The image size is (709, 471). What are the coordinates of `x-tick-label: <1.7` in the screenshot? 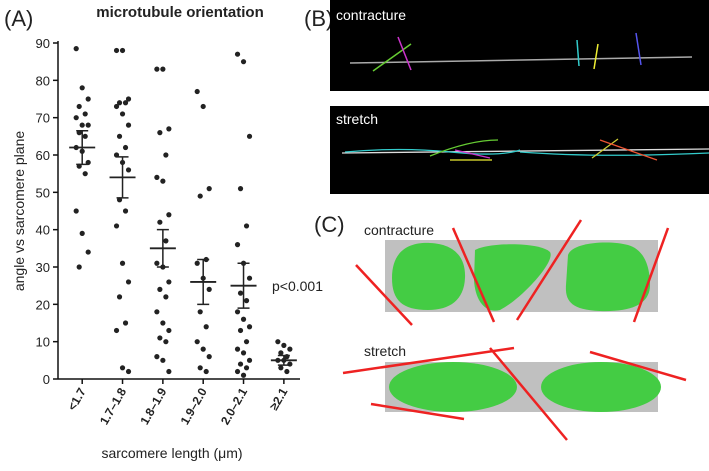 It's located at (77, 399).